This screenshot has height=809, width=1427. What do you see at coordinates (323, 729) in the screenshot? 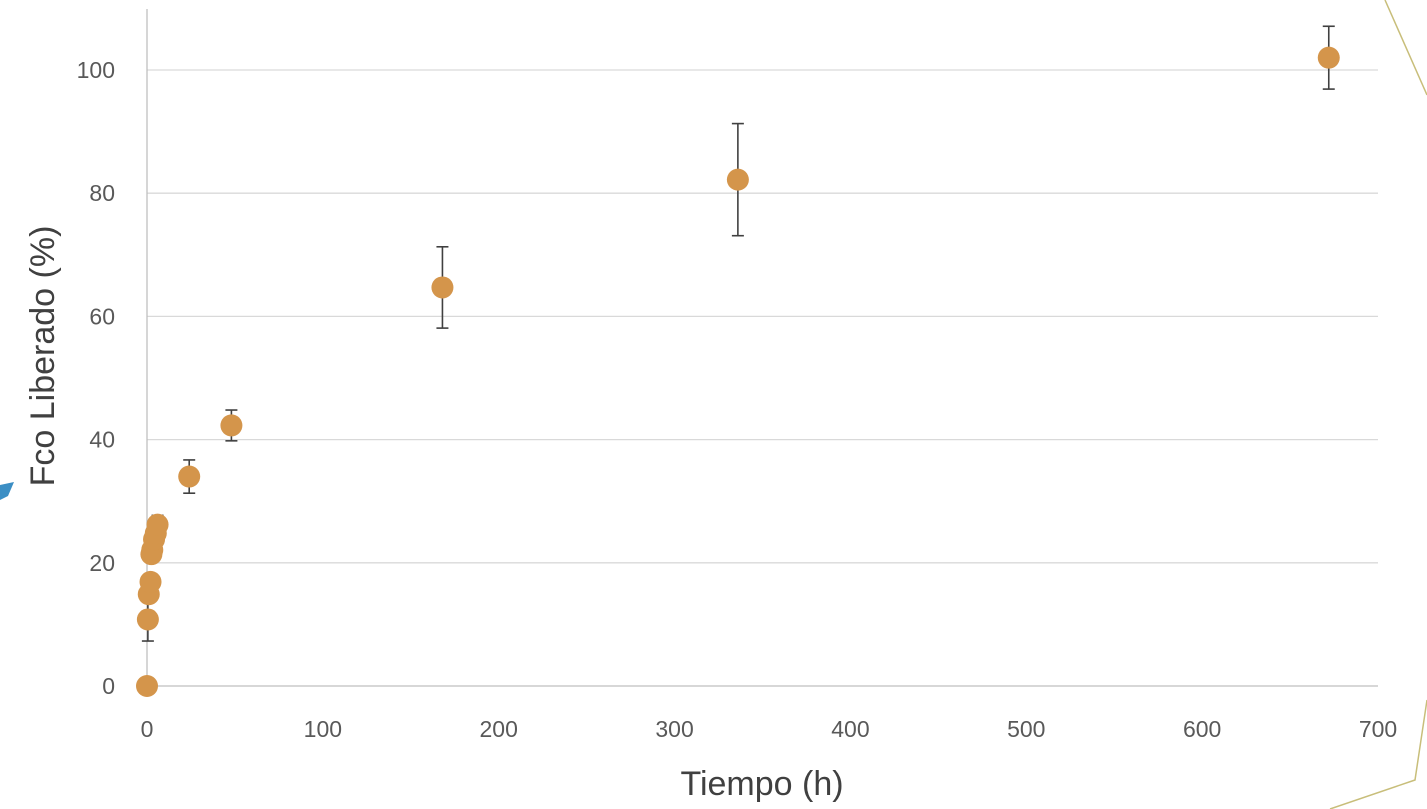
I see `x-tick-label-100: 100` at bounding box center [323, 729].